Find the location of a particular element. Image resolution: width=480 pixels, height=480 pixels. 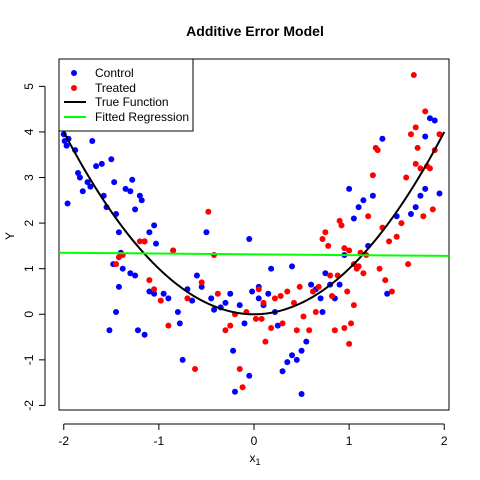

y-tick-label: 4 is located at coordinates (29, 131).